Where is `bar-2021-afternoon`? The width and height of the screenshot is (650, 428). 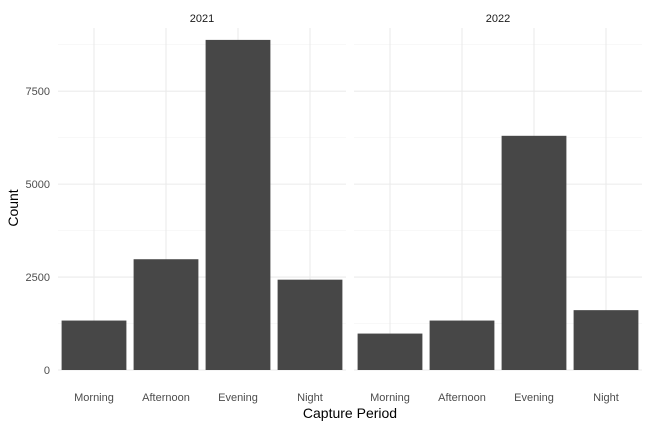 bar-2021-afternoon is located at coordinates (166, 314).